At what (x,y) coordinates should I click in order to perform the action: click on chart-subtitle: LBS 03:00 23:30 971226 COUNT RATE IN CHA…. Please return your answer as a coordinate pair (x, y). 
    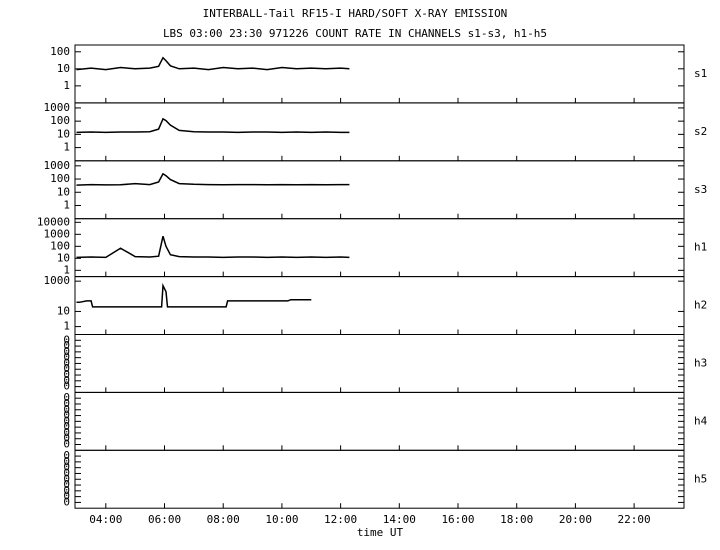
    Looking at the image, I should click on (355, 33).